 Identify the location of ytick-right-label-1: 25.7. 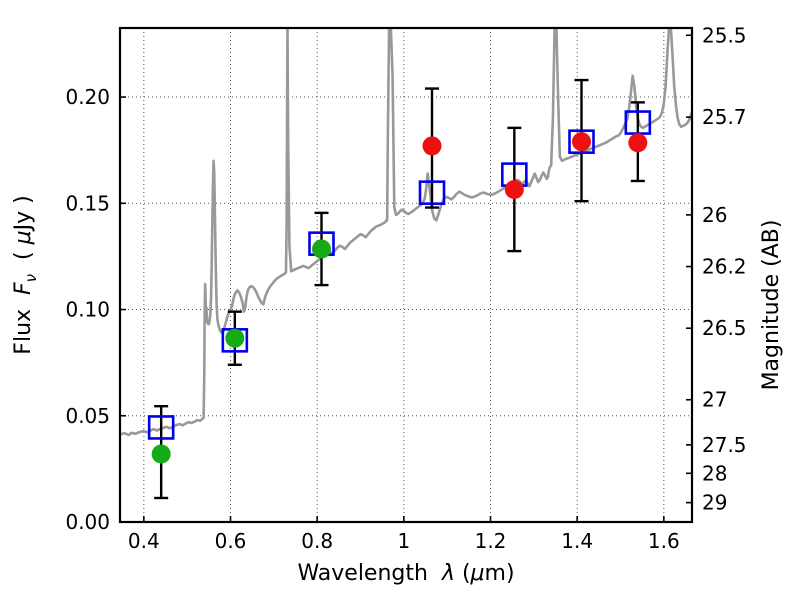
(724, 117).